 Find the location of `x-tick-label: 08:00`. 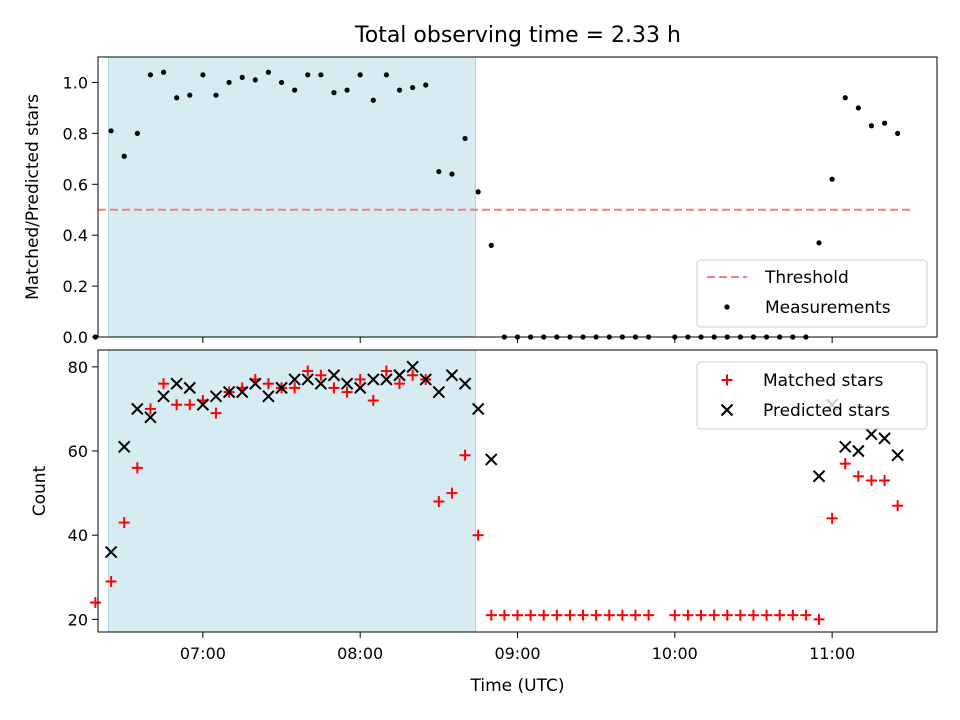

x-tick-label: 08:00 is located at coordinates (360, 653).